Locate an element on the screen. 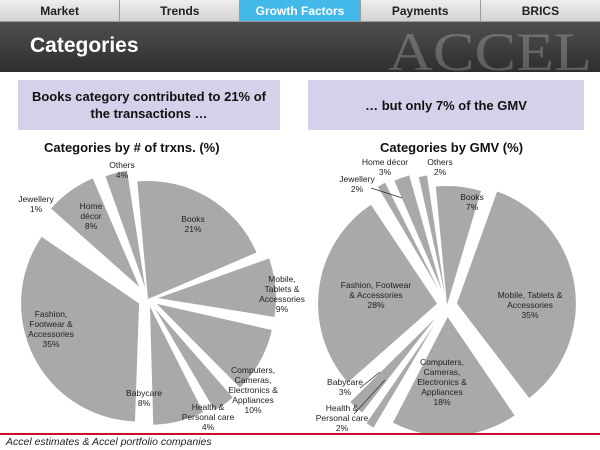 The height and width of the screenshot is (450, 600). tab-brics: BRICS is located at coordinates (540, 10).